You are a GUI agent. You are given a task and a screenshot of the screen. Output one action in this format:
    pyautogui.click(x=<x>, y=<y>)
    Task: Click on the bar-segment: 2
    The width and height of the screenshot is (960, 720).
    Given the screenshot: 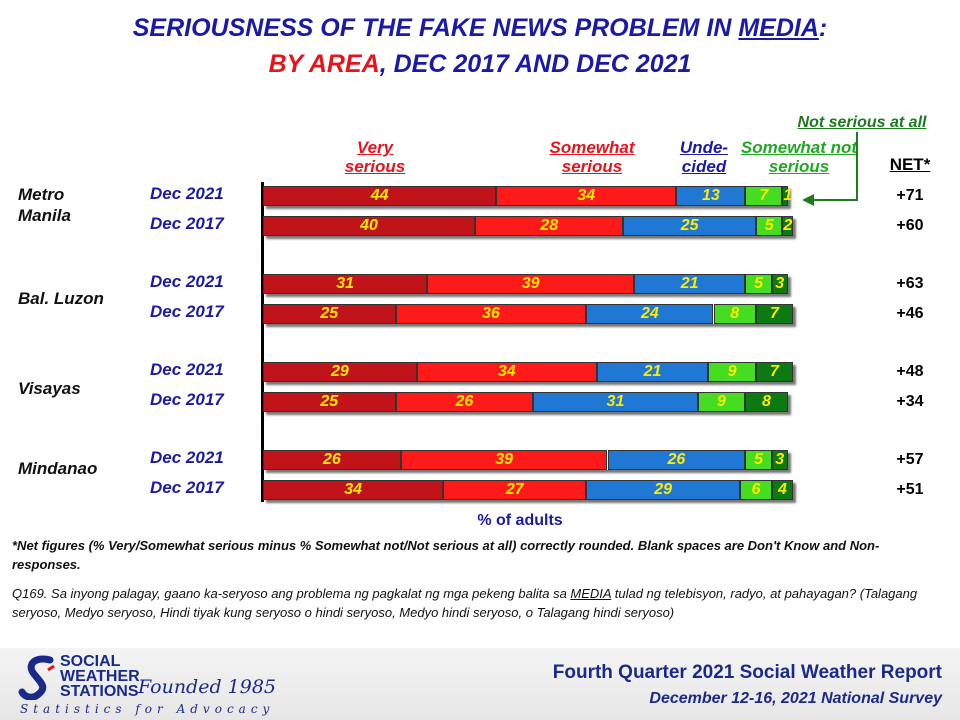 What is the action you would take?
    pyautogui.click(x=787, y=226)
    